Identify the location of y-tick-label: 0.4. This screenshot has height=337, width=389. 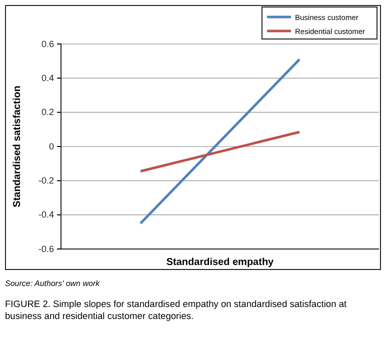
(47, 78).